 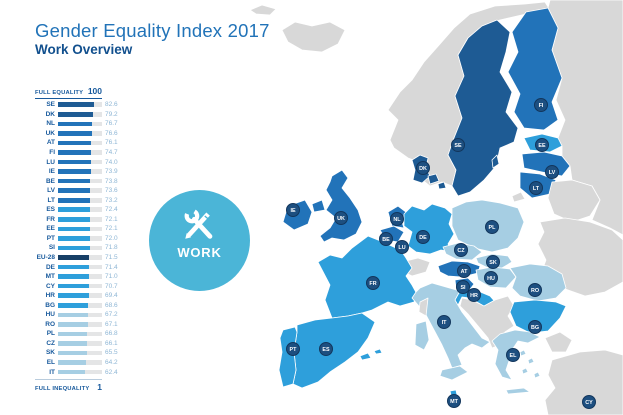 What do you see at coordinates (198, 223) in the screenshot?
I see `wrench-and-pencil-icon` at bounding box center [198, 223].